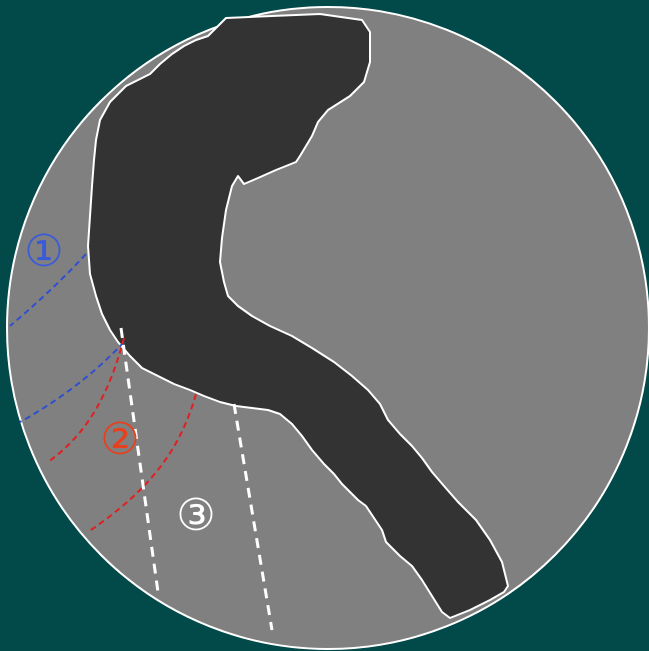 The width and height of the screenshot is (649, 651). What do you see at coordinates (139, 460) in the screenshot?
I see `zone3-boundary-left` at bounding box center [139, 460].